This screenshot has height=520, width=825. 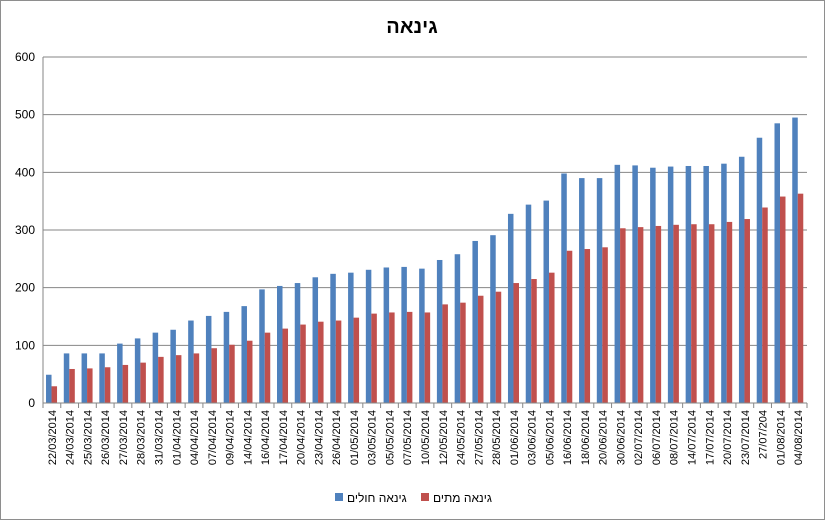 I want to click on x-tick-label: 03/06/2014, so click(x=533, y=437).